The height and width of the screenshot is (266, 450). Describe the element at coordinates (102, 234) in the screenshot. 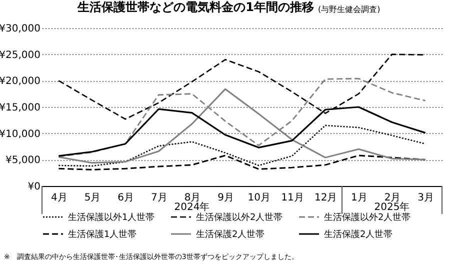

I see `legend-label: 生活保護1人世帯` at that location.